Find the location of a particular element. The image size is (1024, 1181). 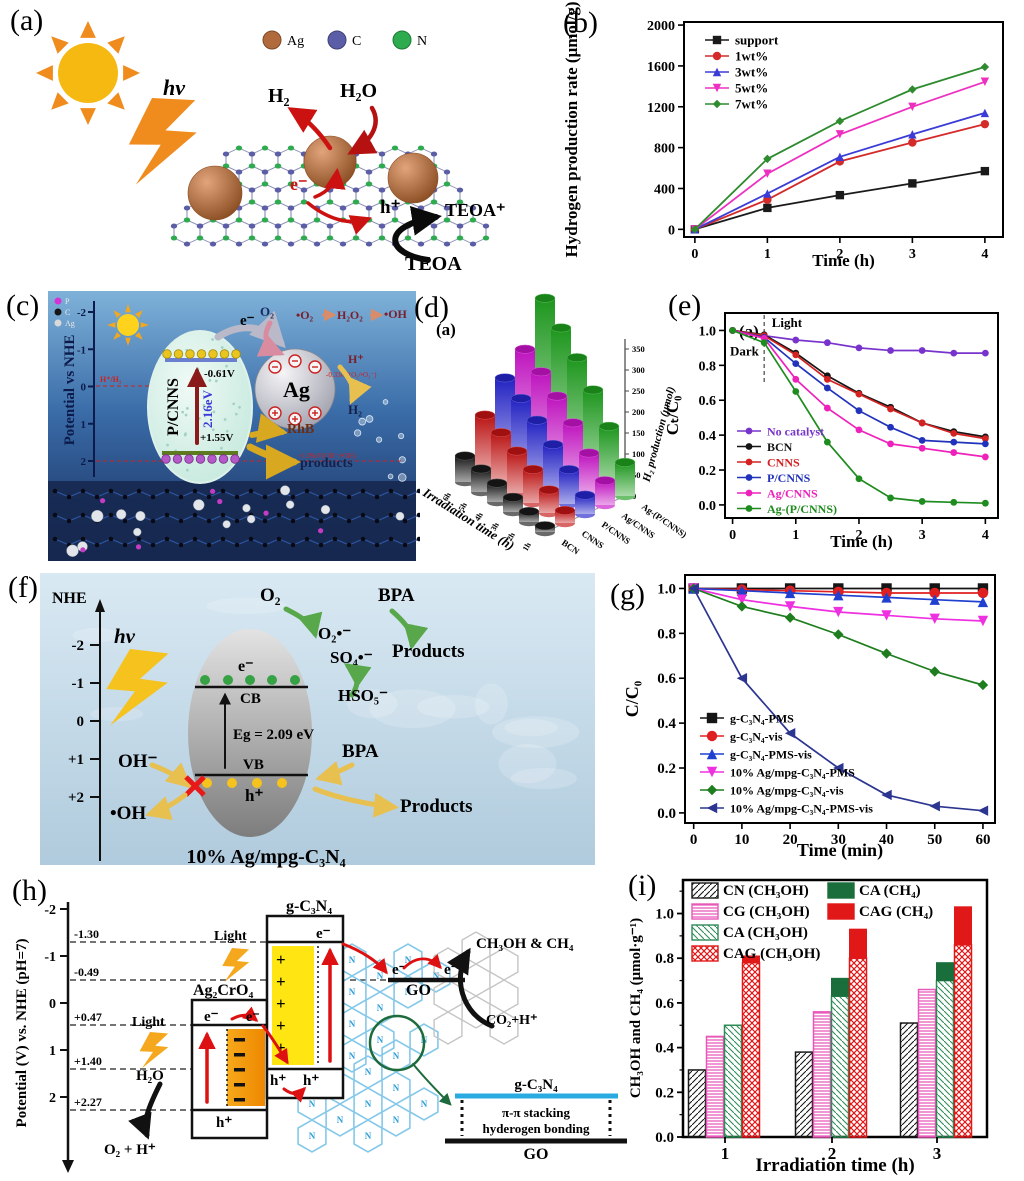

ag-nanoparticle is located at coordinates (330, 162).